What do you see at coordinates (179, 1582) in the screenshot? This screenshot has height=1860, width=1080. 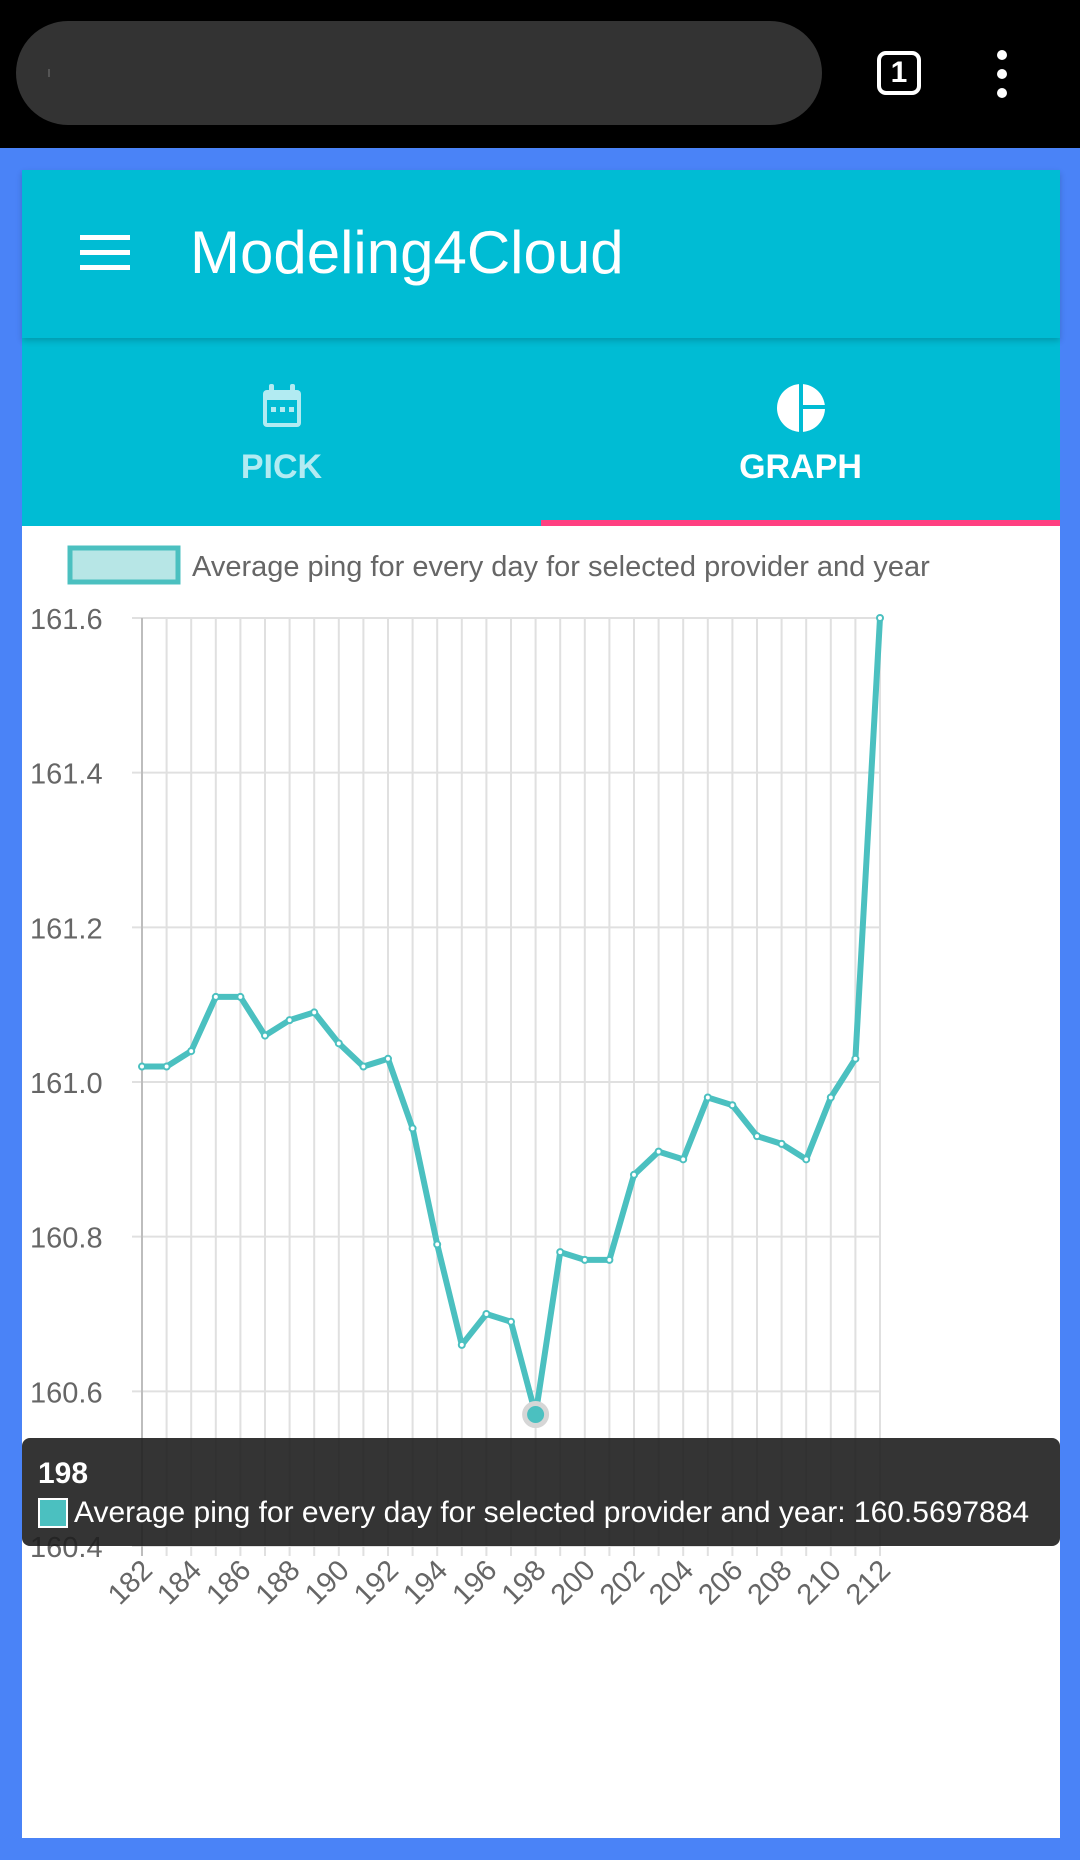 I see `x-tick-label: 184` at bounding box center [179, 1582].